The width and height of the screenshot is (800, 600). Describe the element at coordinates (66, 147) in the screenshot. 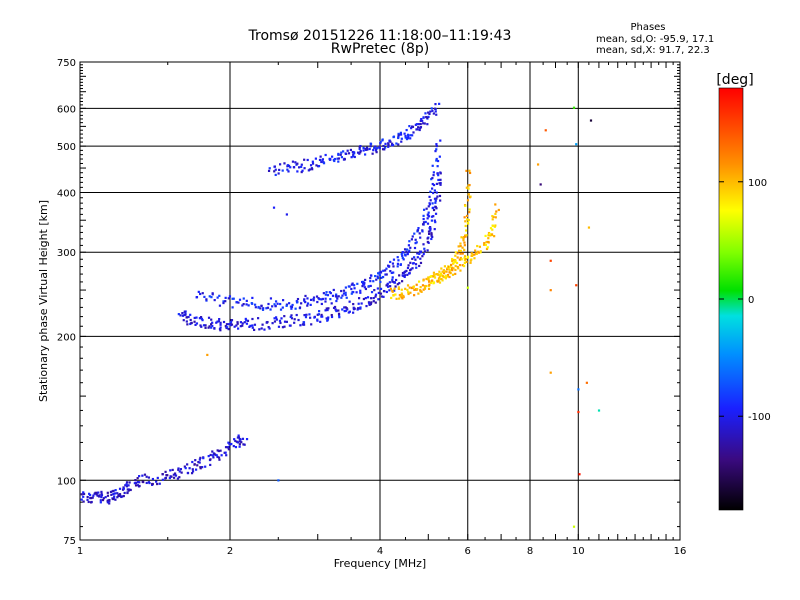

I see `y-tick-label: 500` at that location.